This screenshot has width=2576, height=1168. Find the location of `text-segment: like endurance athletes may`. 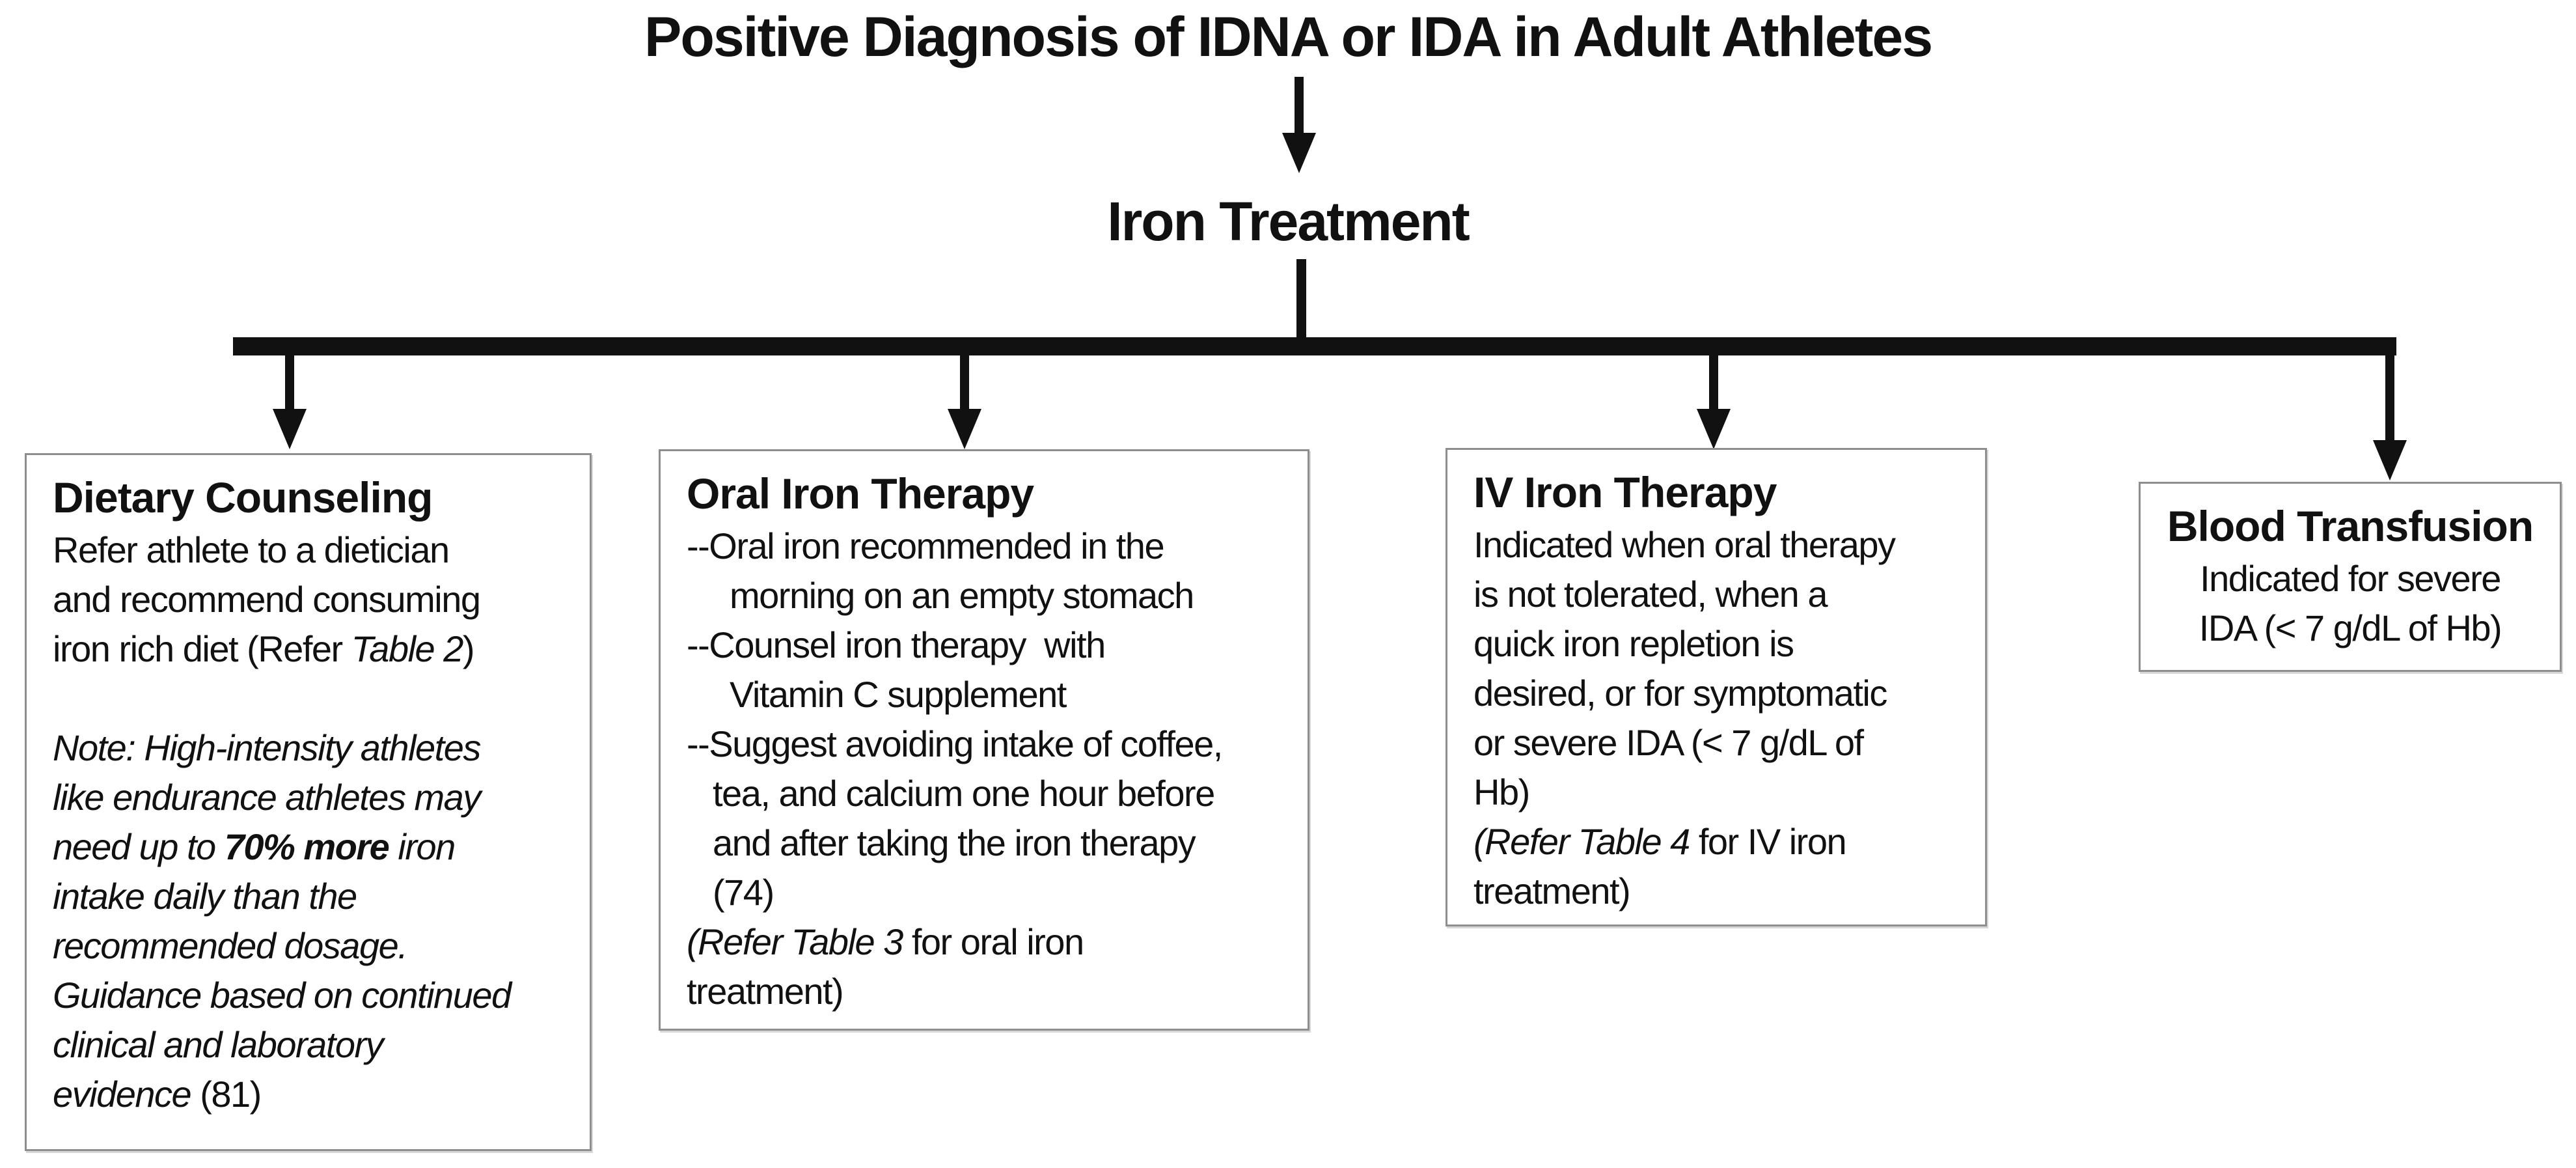

text-segment: like endurance athletes may is located at coordinates (267, 798).